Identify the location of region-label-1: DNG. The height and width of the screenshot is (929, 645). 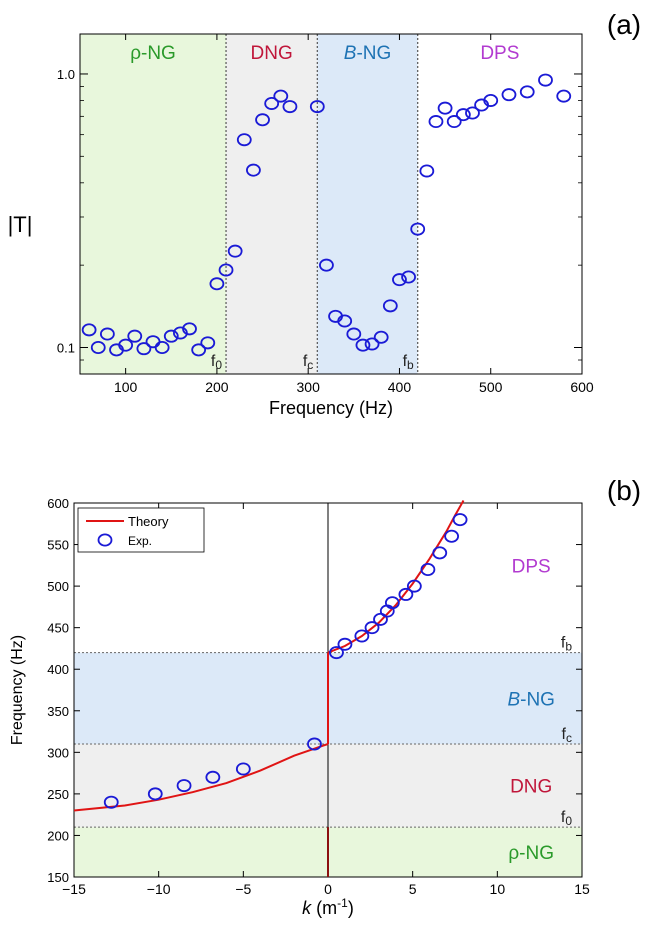
(272, 53).